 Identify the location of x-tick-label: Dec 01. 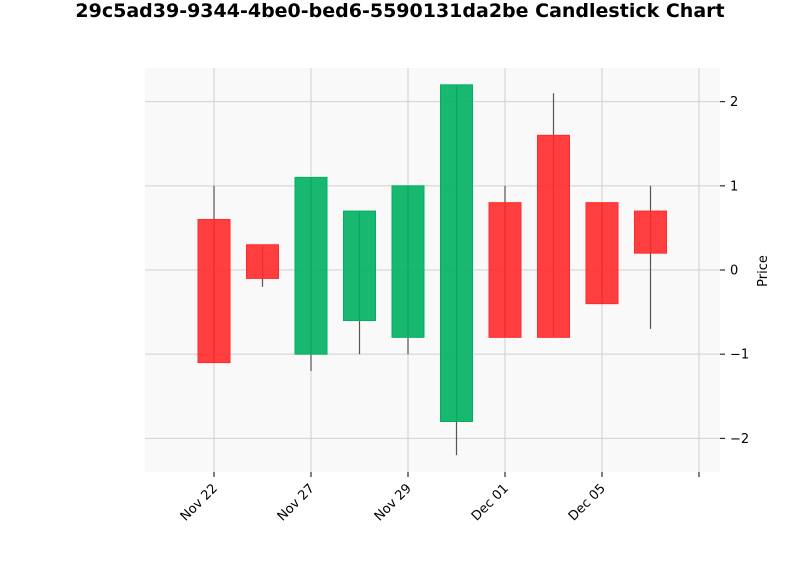
(490, 502).